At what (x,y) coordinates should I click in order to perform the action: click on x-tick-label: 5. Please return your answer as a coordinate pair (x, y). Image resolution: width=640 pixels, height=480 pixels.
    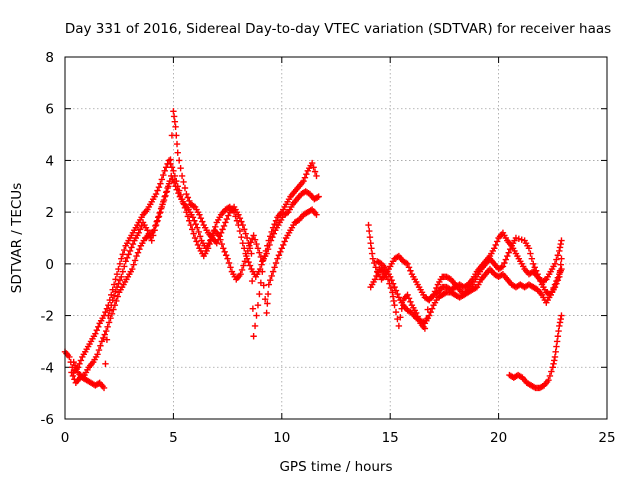
    Looking at the image, I should click on (173, 438).